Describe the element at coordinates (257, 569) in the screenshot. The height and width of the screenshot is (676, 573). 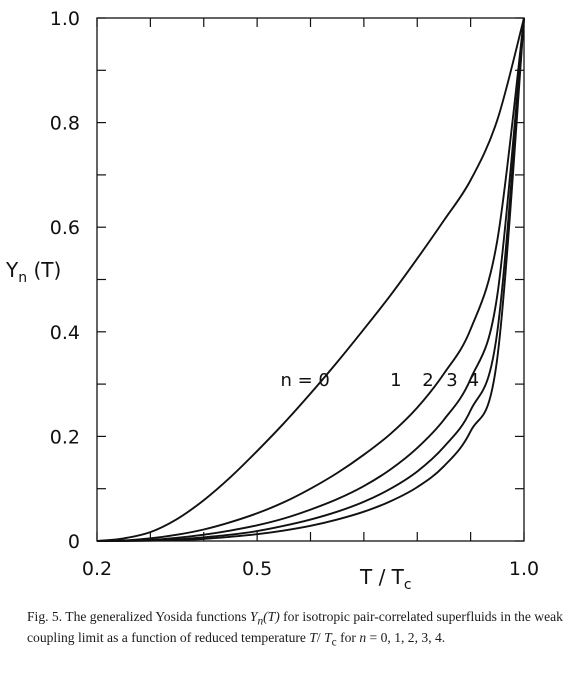
I see `x-tick-label: 0.5` at that location.